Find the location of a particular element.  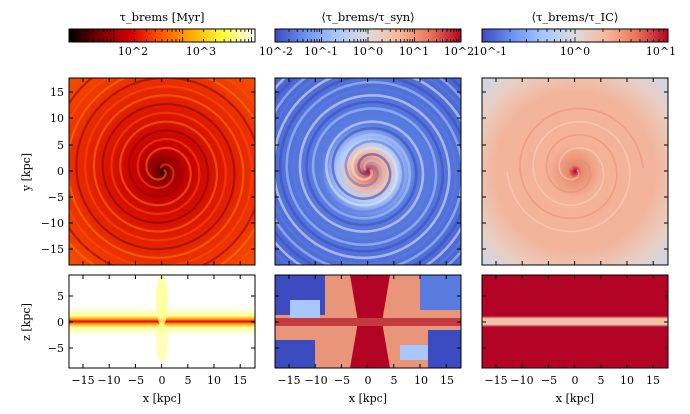

x-tick-p4-5: 5 is located at coordinates (394, 380).